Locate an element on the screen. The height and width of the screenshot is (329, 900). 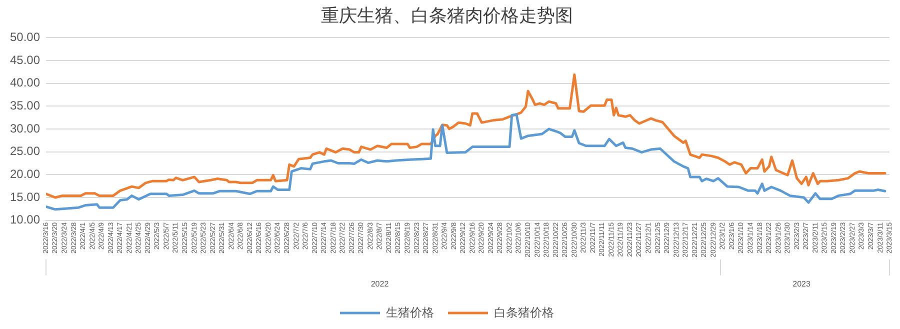
y-tick-label: 35.00 is located at coordinates (25, 105).